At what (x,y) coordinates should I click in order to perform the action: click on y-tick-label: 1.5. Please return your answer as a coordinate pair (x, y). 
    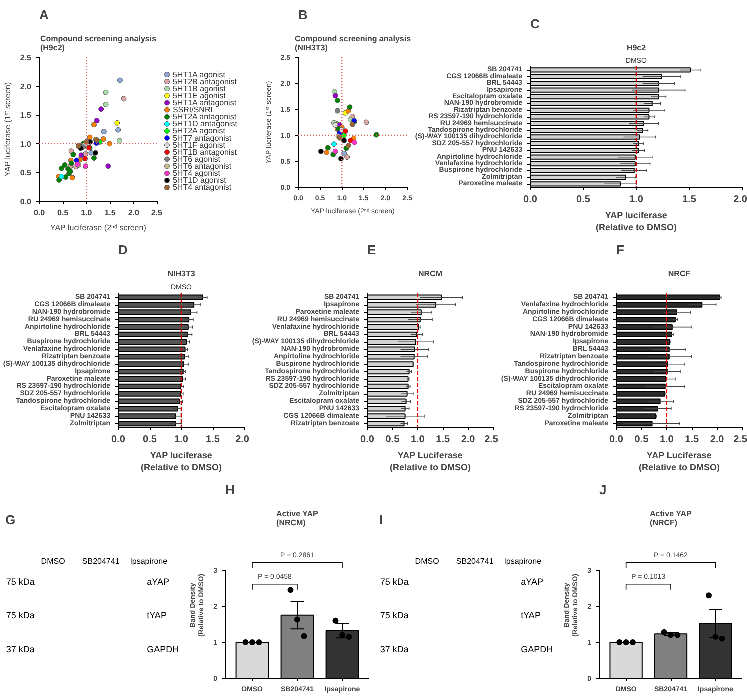
    Looking at the image, I should click on (26, 115).